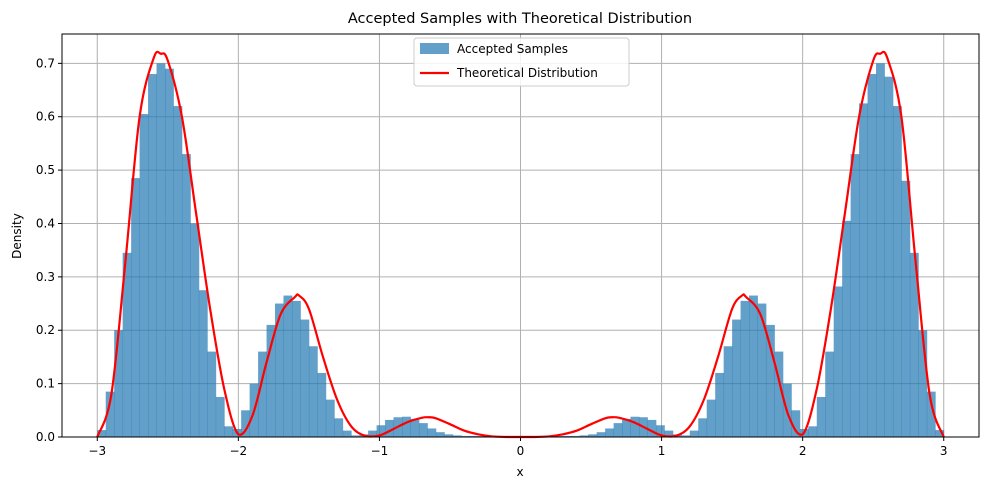  Describe the element at coordinates (380, 451) in the screenshot. I see `x-tick-label: −1` at that location.